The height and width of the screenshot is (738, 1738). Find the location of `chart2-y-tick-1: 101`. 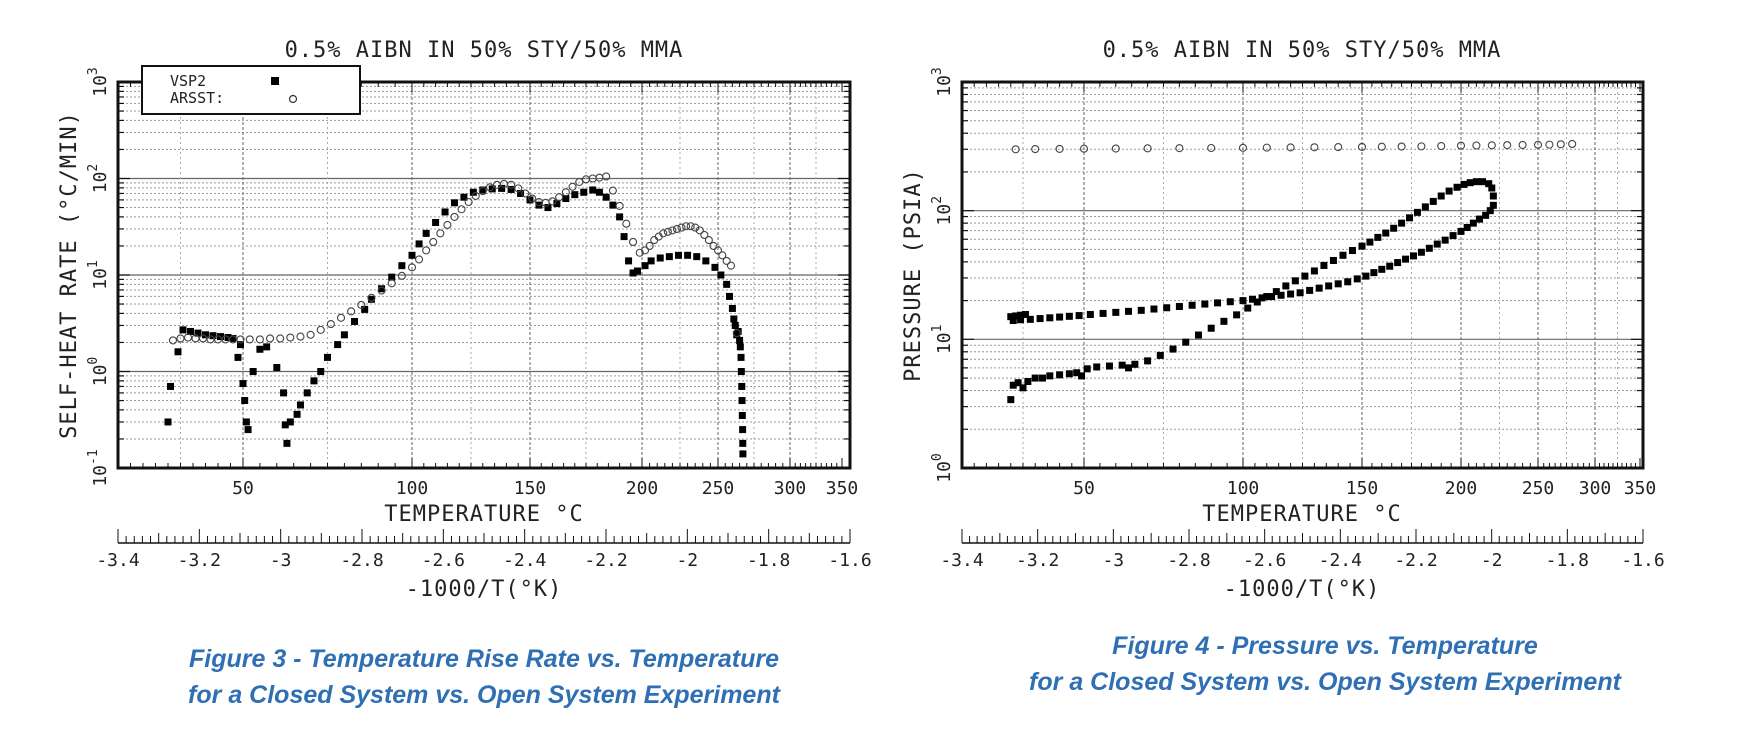

chart2-y-tick-1: 101 is located at coordinates (942, 340).